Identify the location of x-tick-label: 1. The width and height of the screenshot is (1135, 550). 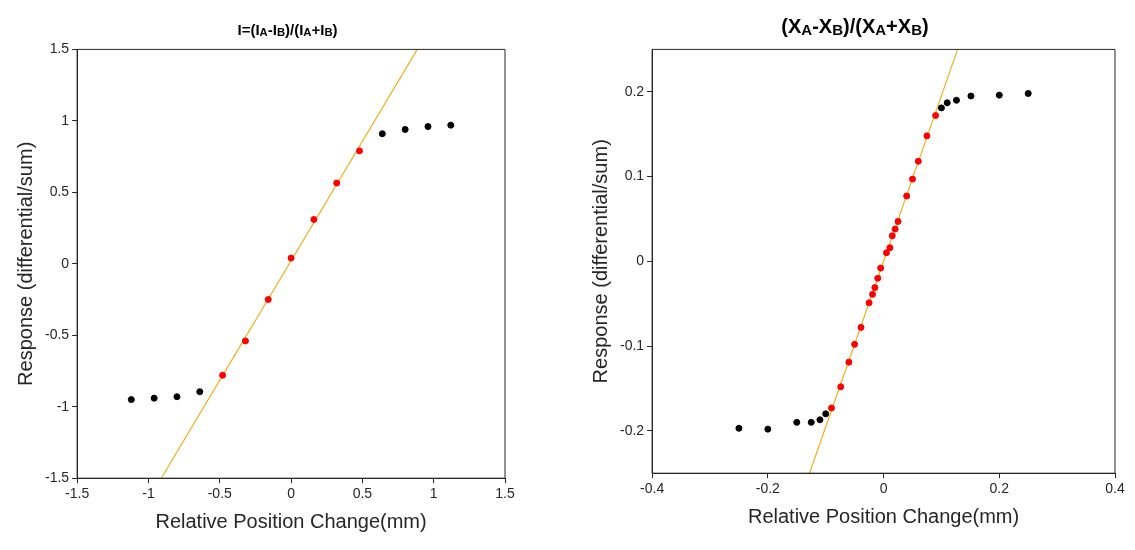
(433, 493).